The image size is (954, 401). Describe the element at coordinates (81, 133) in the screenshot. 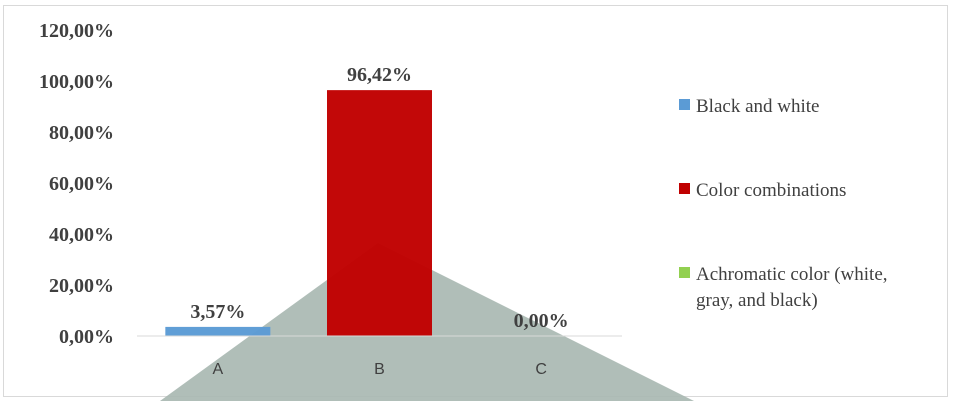

I see `y-tick-label: 80,00%` at that location.